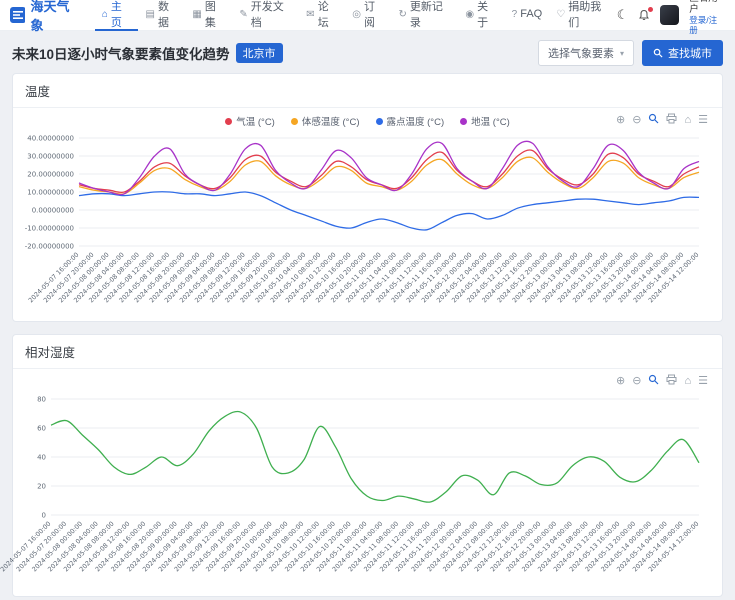  I want to click on nav-item-home: ⌂ 主页, so click(116, 15).